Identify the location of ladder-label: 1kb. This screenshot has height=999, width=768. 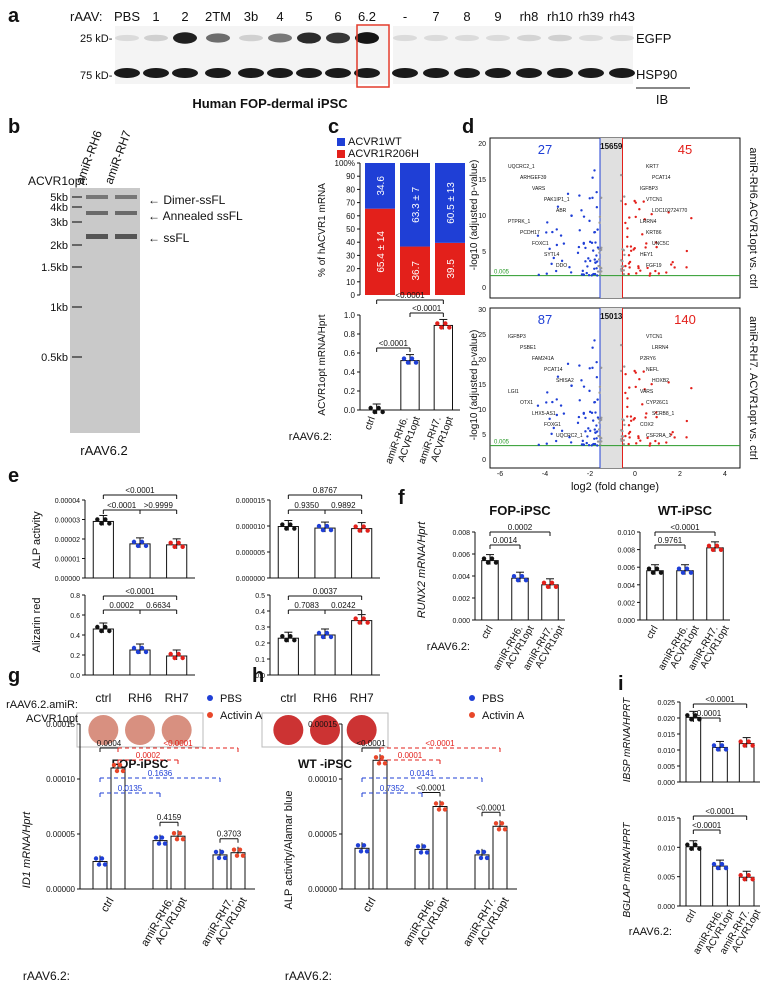
(59, 308).